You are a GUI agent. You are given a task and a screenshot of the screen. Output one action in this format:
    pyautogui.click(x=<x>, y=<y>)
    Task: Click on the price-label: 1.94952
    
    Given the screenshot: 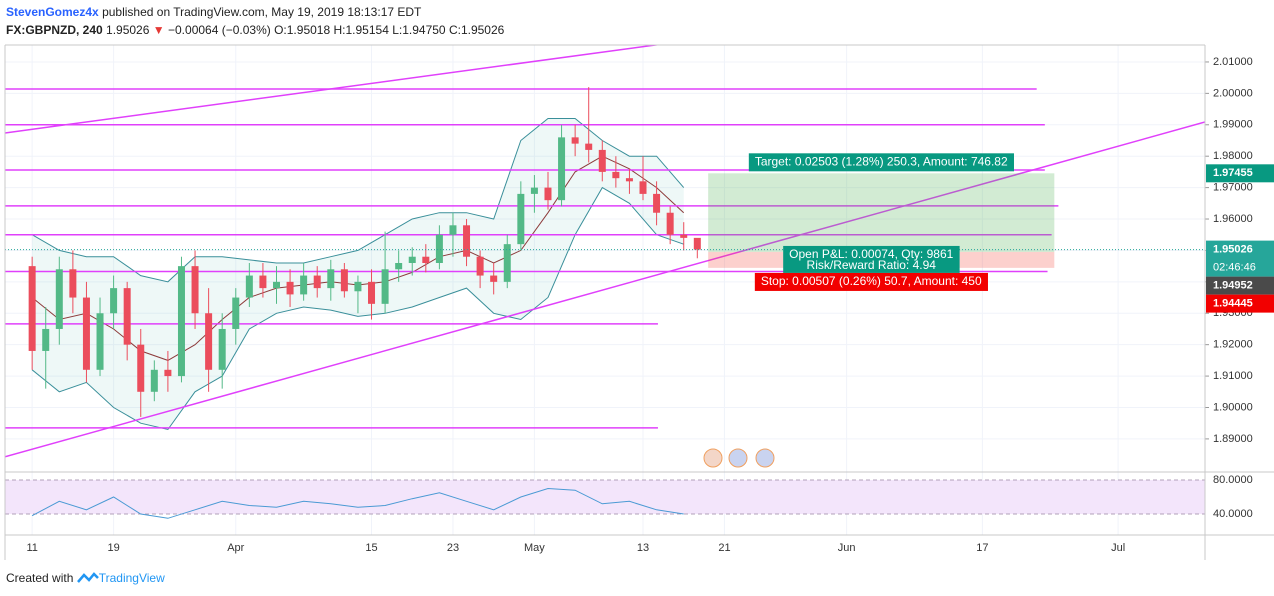 What is the action you would take?
    pyautogui.click(x=1233, y=286)
    